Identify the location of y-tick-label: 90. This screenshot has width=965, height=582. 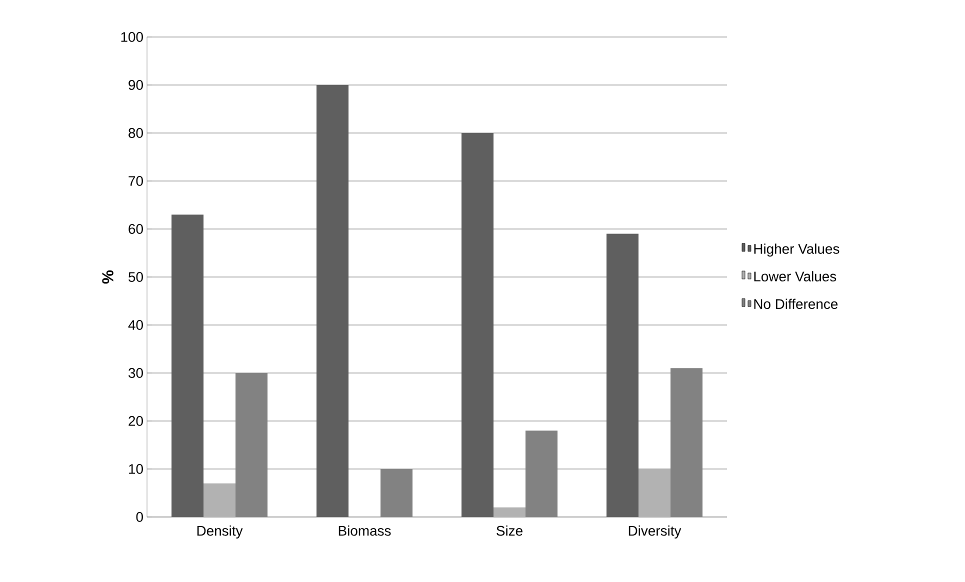
(135, 85).